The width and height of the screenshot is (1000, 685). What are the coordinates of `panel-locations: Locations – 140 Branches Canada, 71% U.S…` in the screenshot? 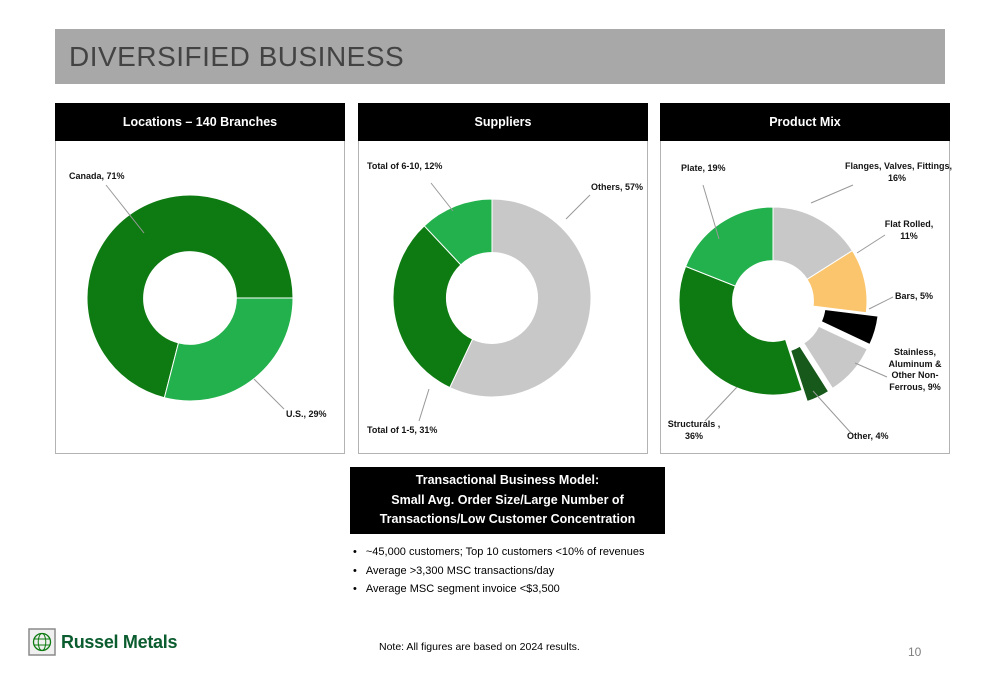 It's located at (200, 278).